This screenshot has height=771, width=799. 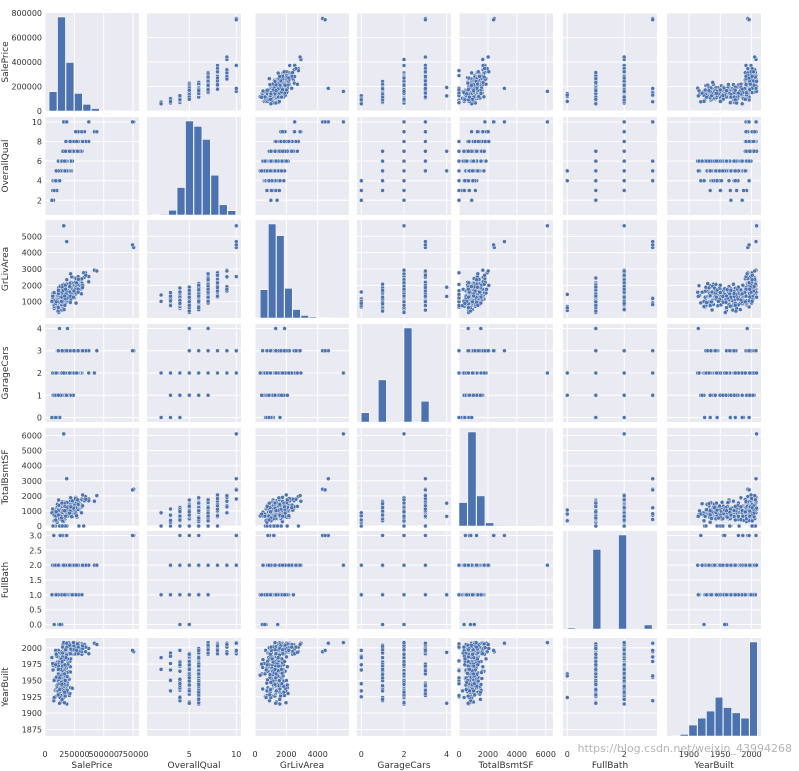 What do you see at coordinates (504, 269) in the screenshot?
I see `panel-GrLivArea-vs-TotalBsmtSF` at bounding box center [504, 269].